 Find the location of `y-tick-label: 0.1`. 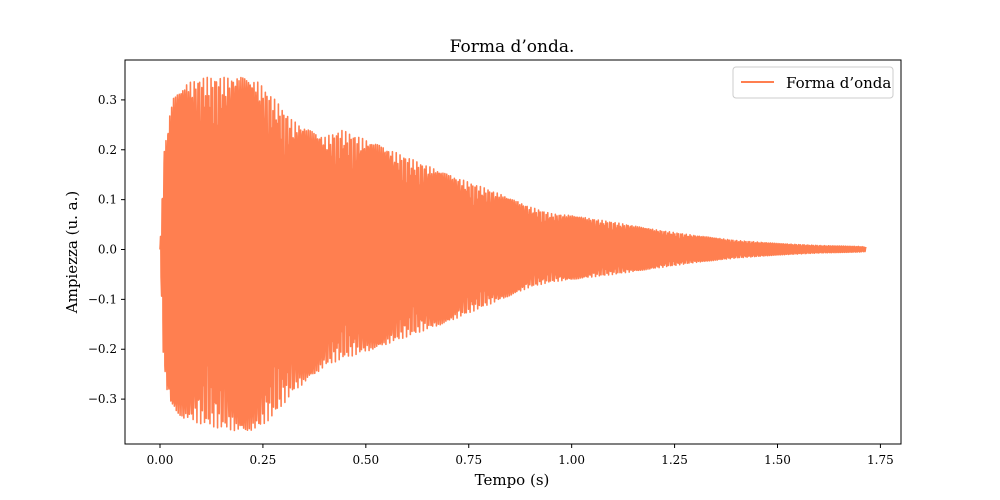

y-tick-label: 0.1 is located at coordinates (107, 200).